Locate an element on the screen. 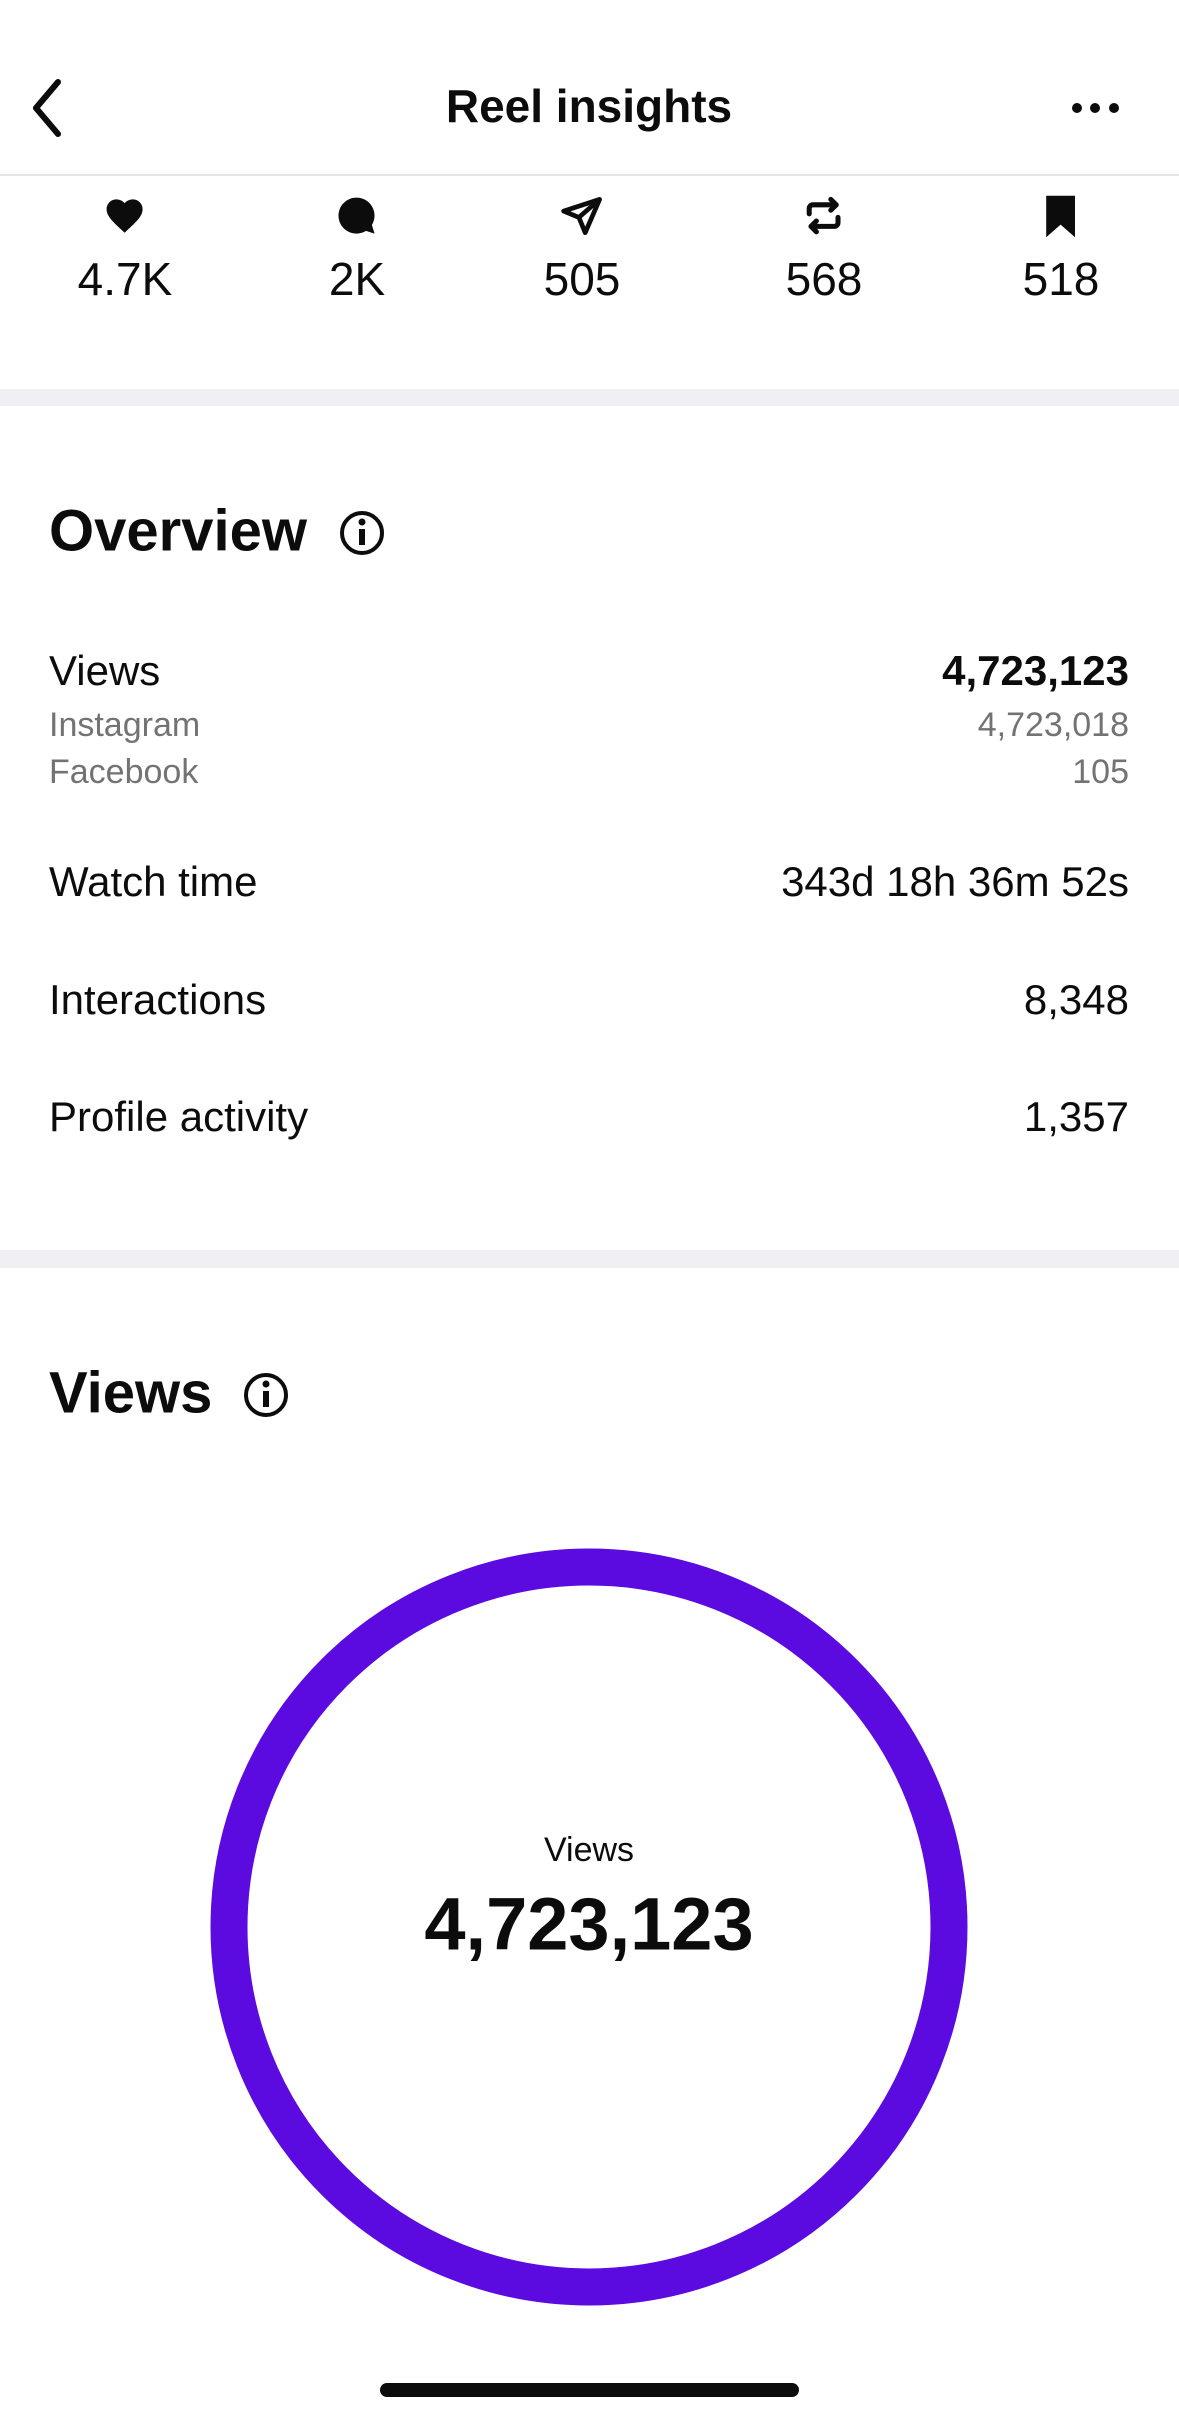 This screenshot has height=2422, width=1179. breakdown-value: 105 is located at coordinates (1100, 772).